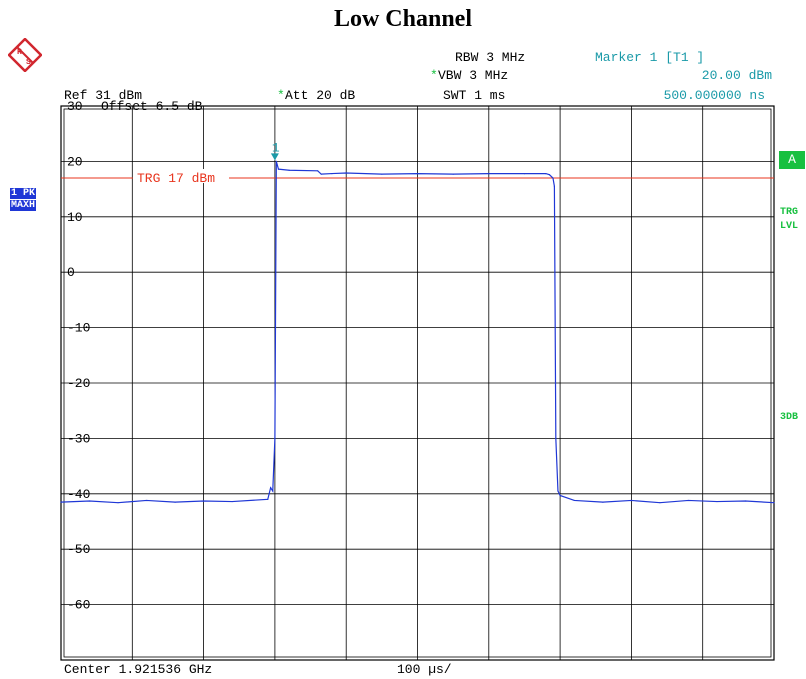  What do you see at coordinates (75, 161) in the screenshot?
I see `y-tick-label: 20` at bounding box center [75, 161].